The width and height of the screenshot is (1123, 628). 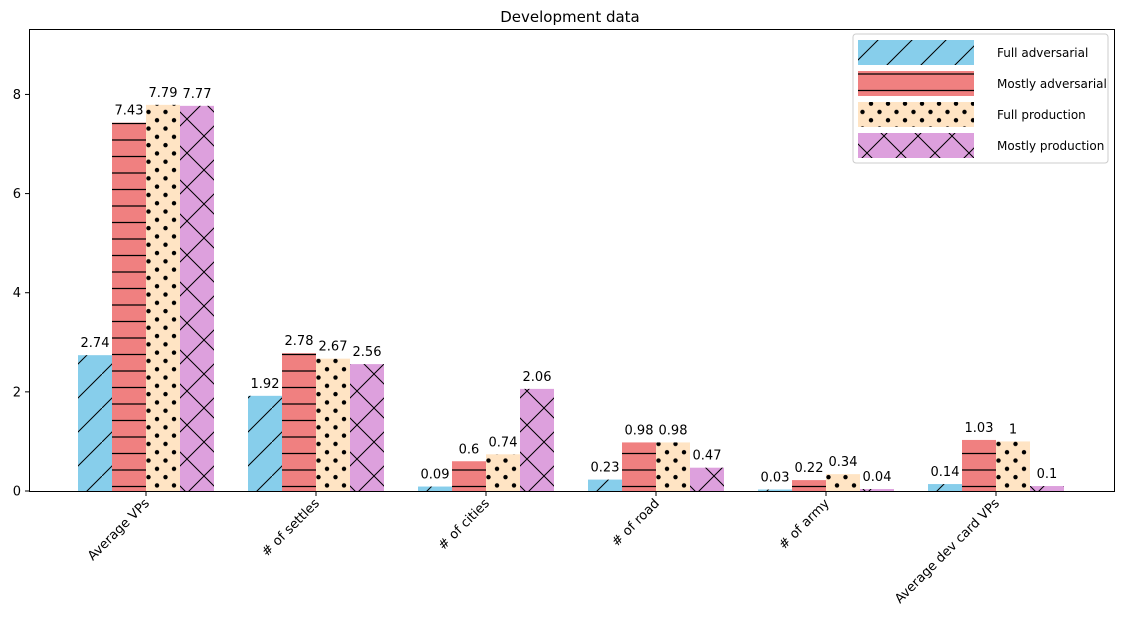 What do you see at coordinates (809, 468) in the screenshot?
I see `data-label-1-4: 0.22` at bounding box center [809, 468].